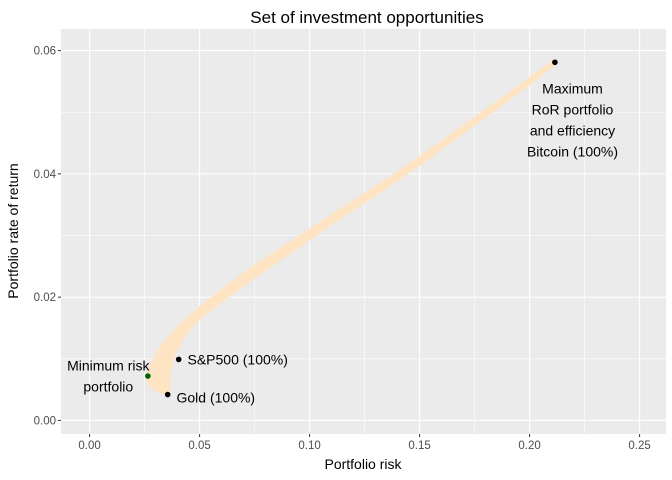 The image size is (672, 480). Describe the element at coordinates (529, 446) in the screenshot. I see `x-tick-label: 0.20` at that location.